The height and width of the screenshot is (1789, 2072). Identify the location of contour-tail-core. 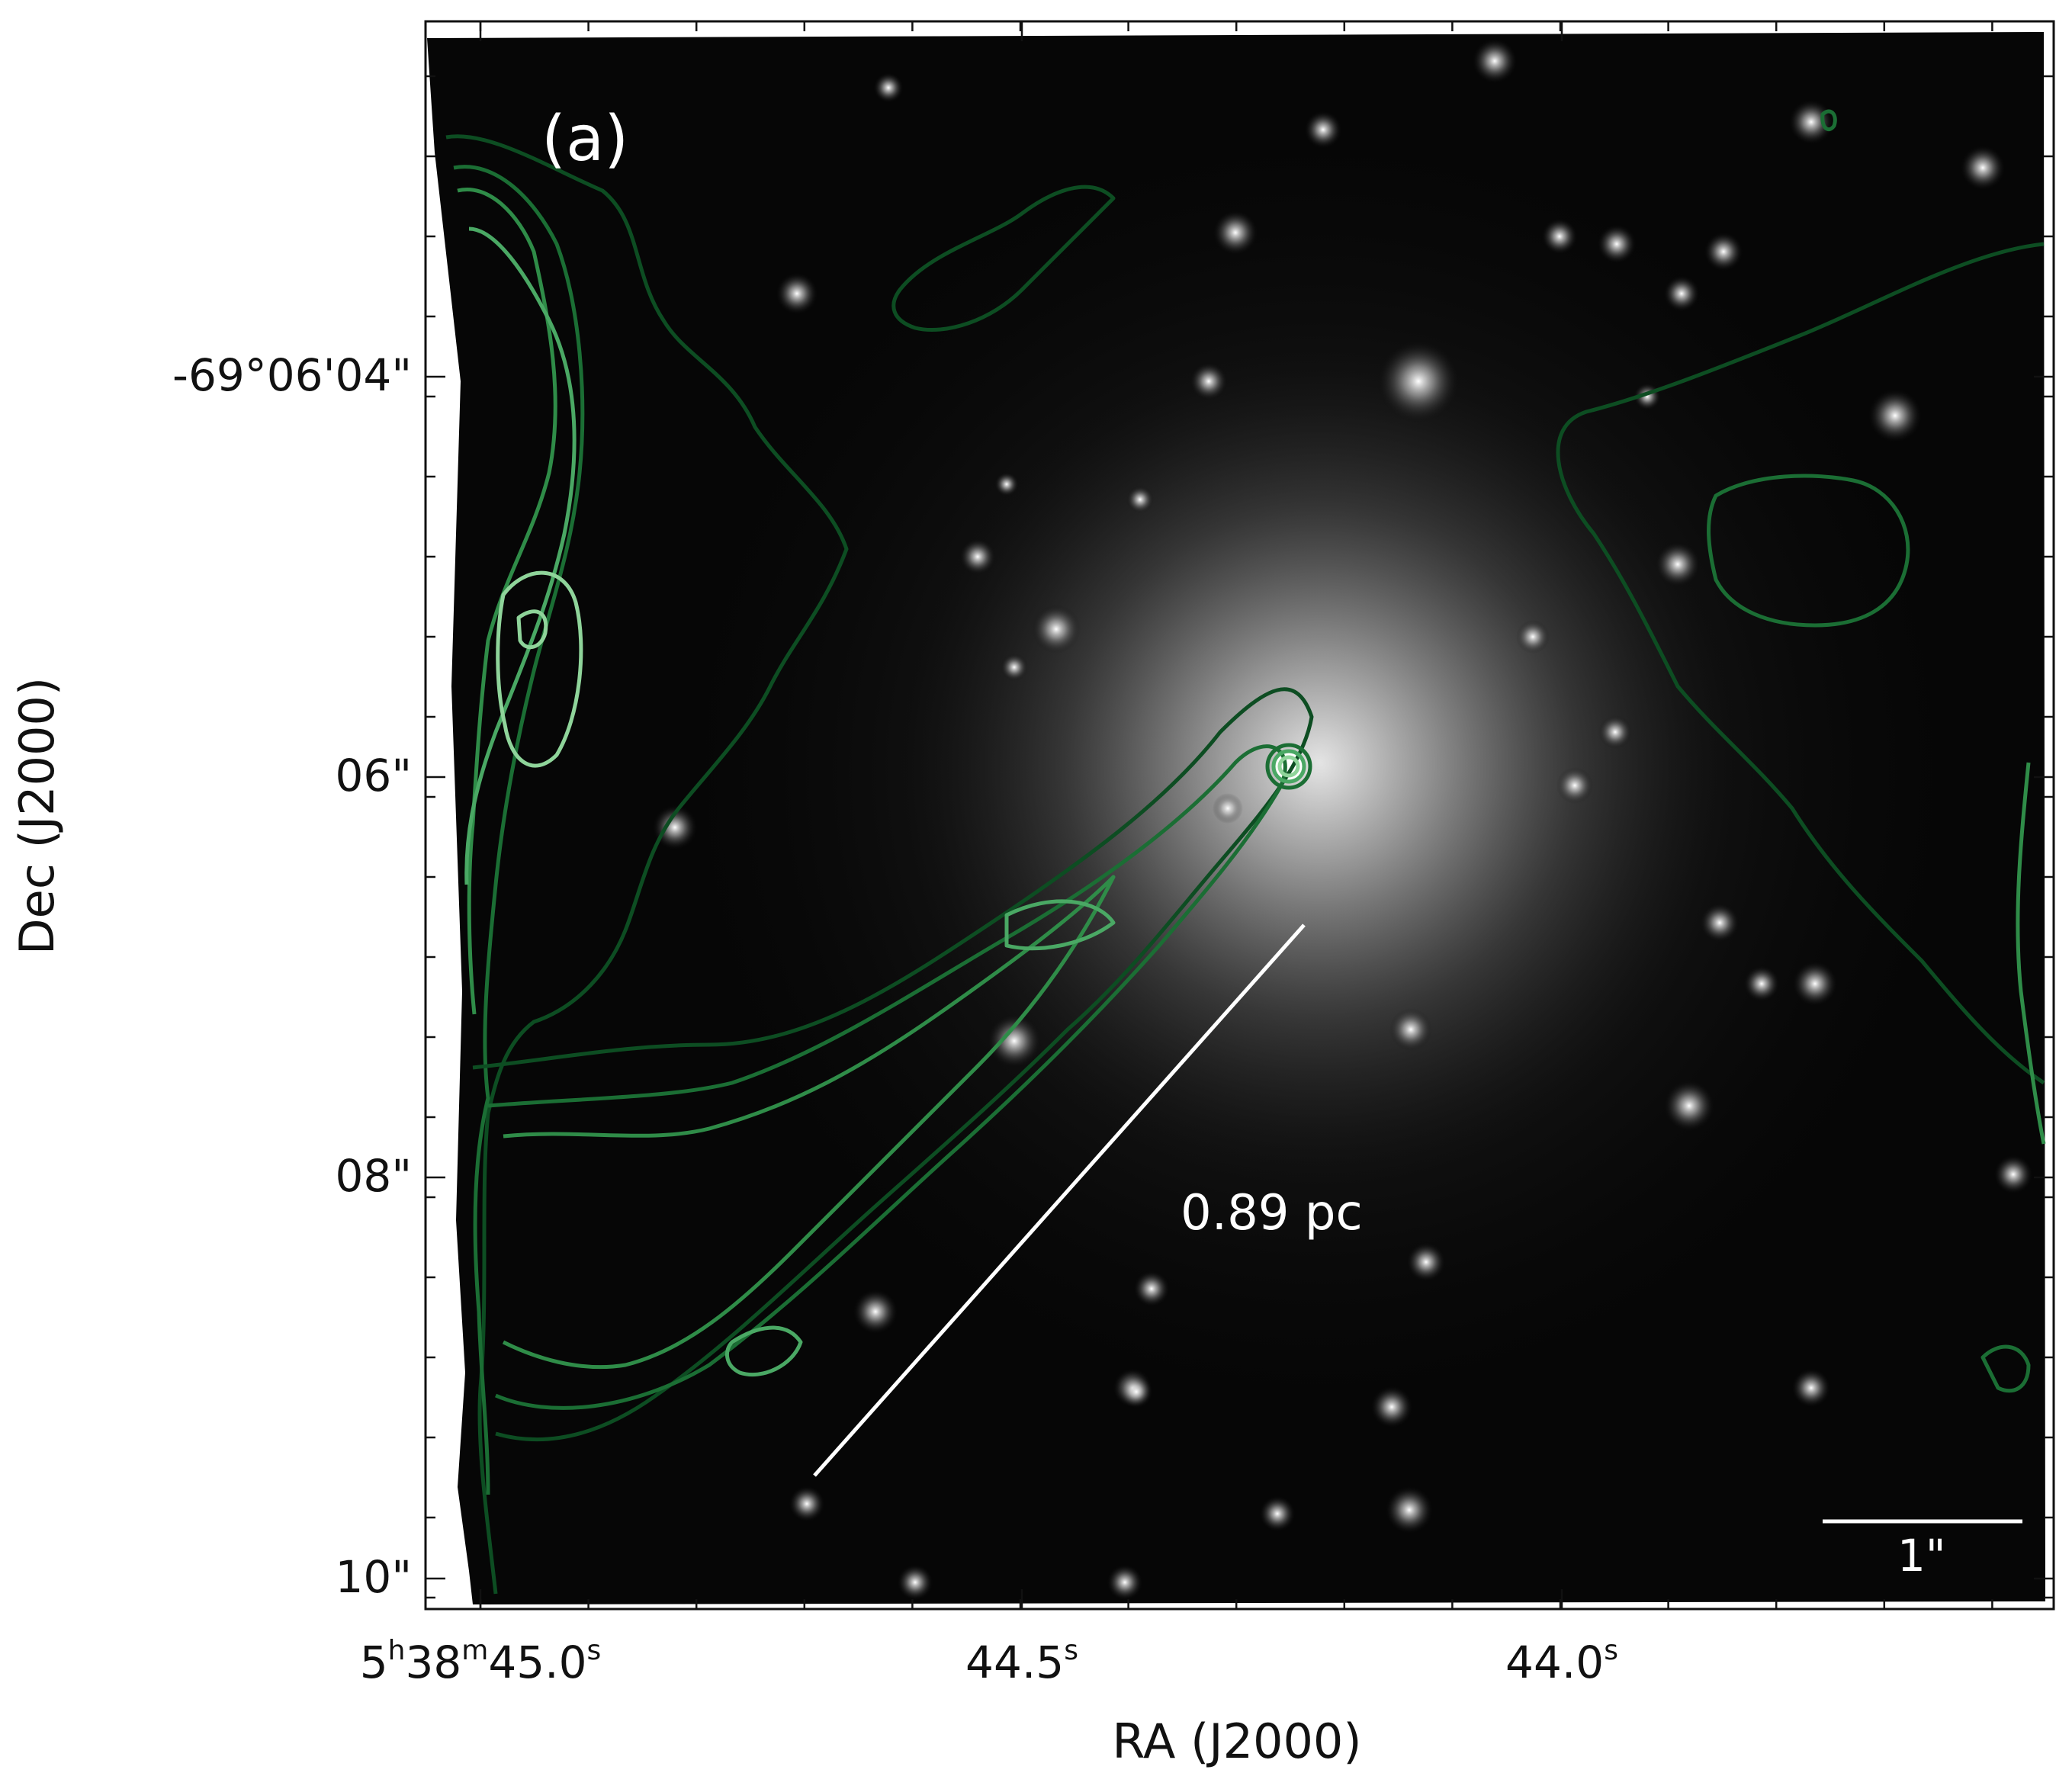
(763, 1351).